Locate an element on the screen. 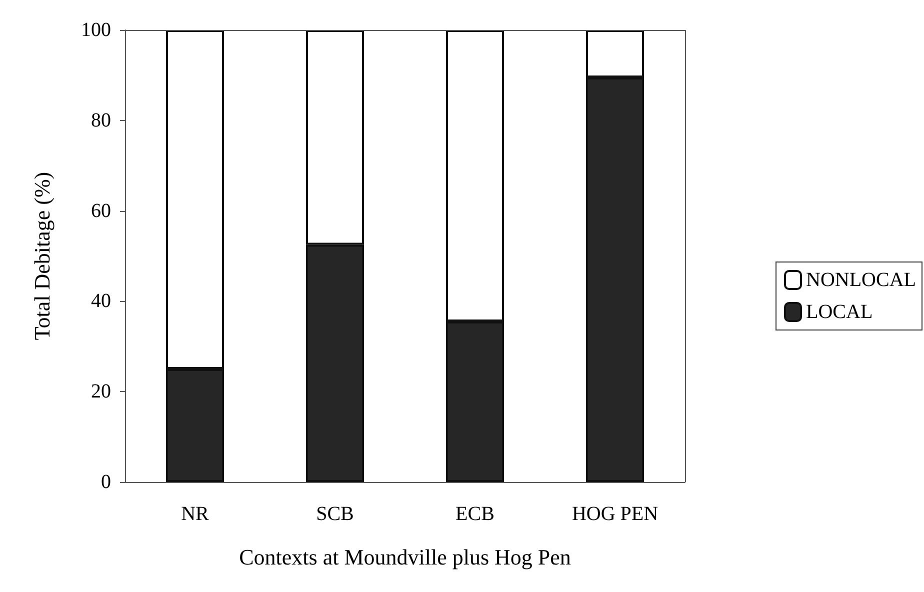 This screenshot has width=924, height=592. x-tick-label: HOG PEN is located at coordinates (615, 514).